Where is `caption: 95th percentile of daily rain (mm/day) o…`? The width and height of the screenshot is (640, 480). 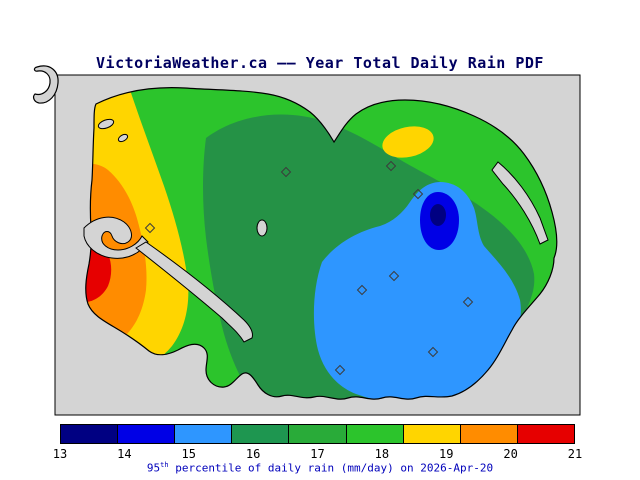 caption: 95th percentile of daily rain (mm/day) o… is located at coordinates (320, 468).